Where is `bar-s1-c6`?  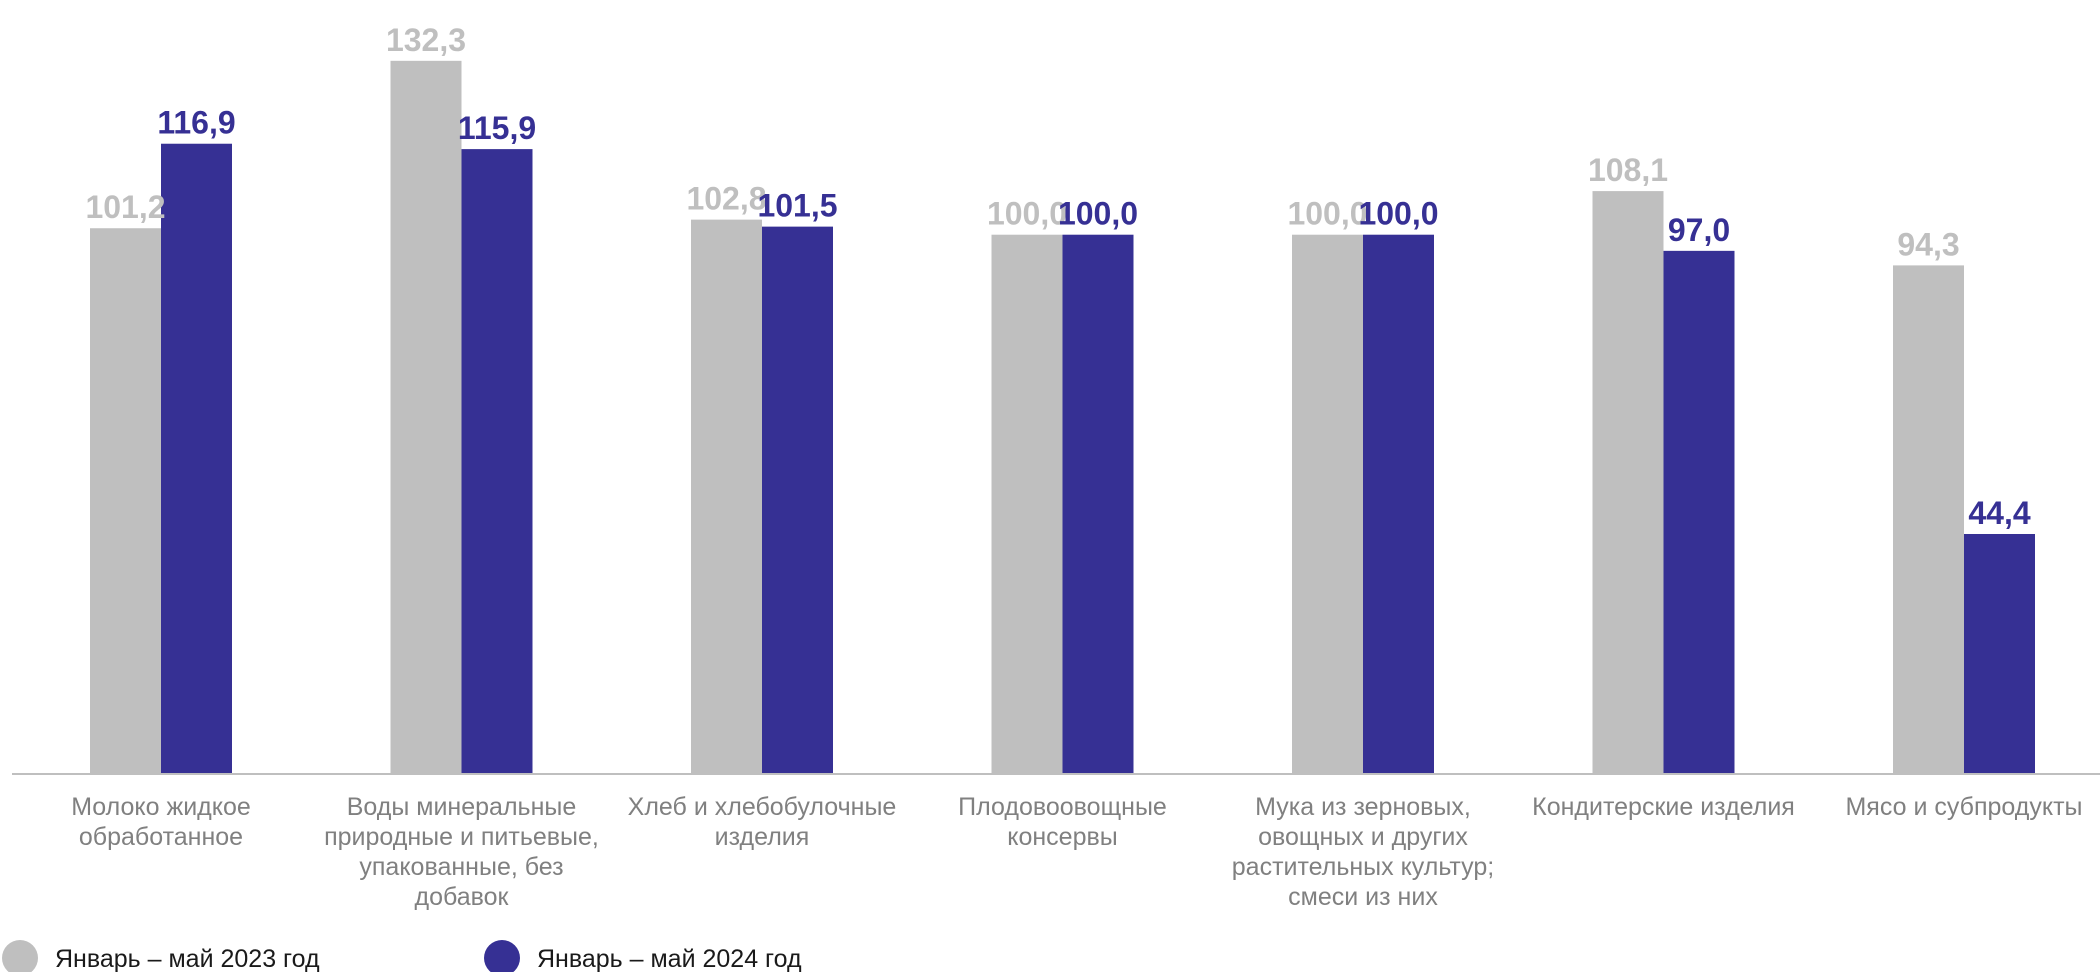 bar-s1-c6 is located at coordinates (1628, 482).